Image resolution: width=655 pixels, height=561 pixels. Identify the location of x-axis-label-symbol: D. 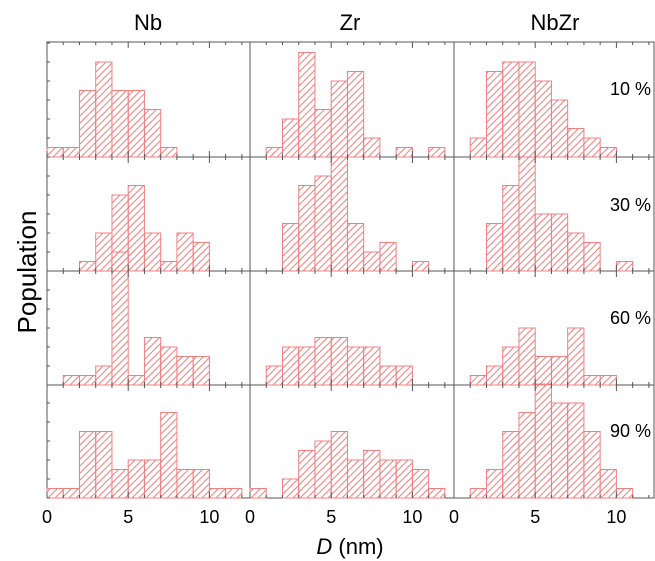
(324, 546).